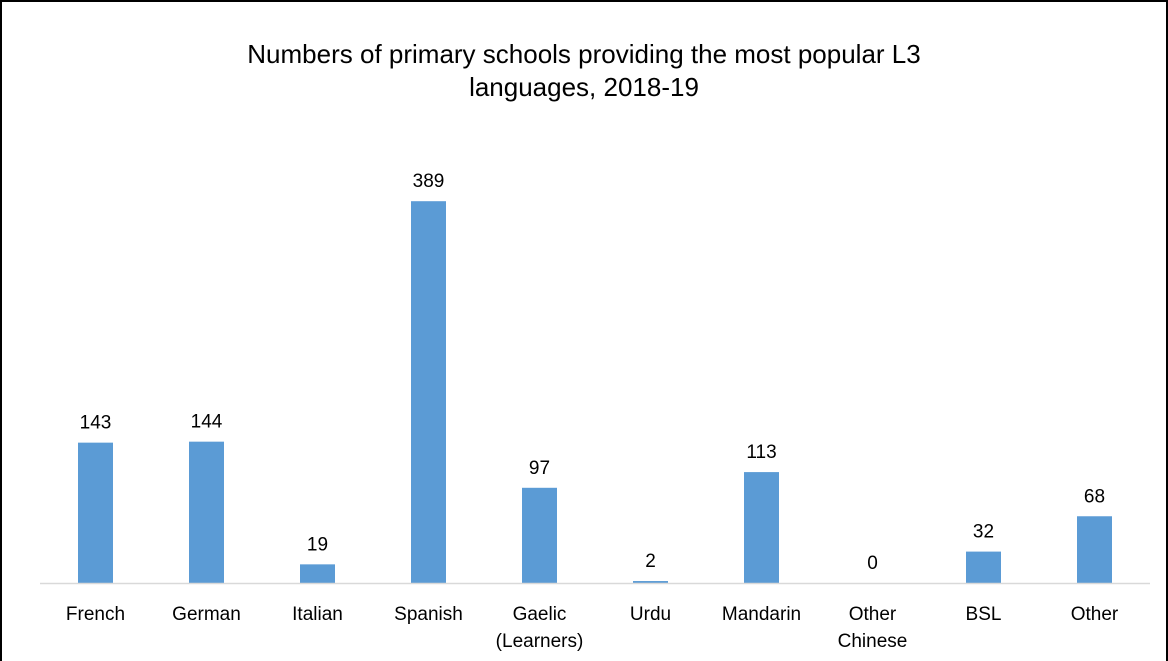  What do you see at coordinates (540, 641) in the screenshot?
I see `category-label-4-line-2: (Learners)` at bounding box center [540, 641].